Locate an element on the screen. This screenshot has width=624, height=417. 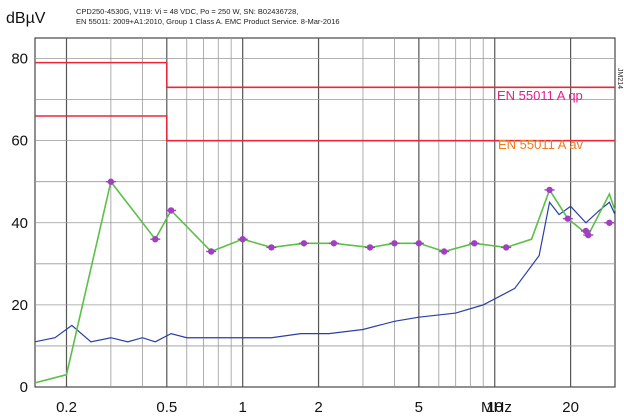
limit-qp-label: EN 55011 A qp is located at coordinates (540, 95).